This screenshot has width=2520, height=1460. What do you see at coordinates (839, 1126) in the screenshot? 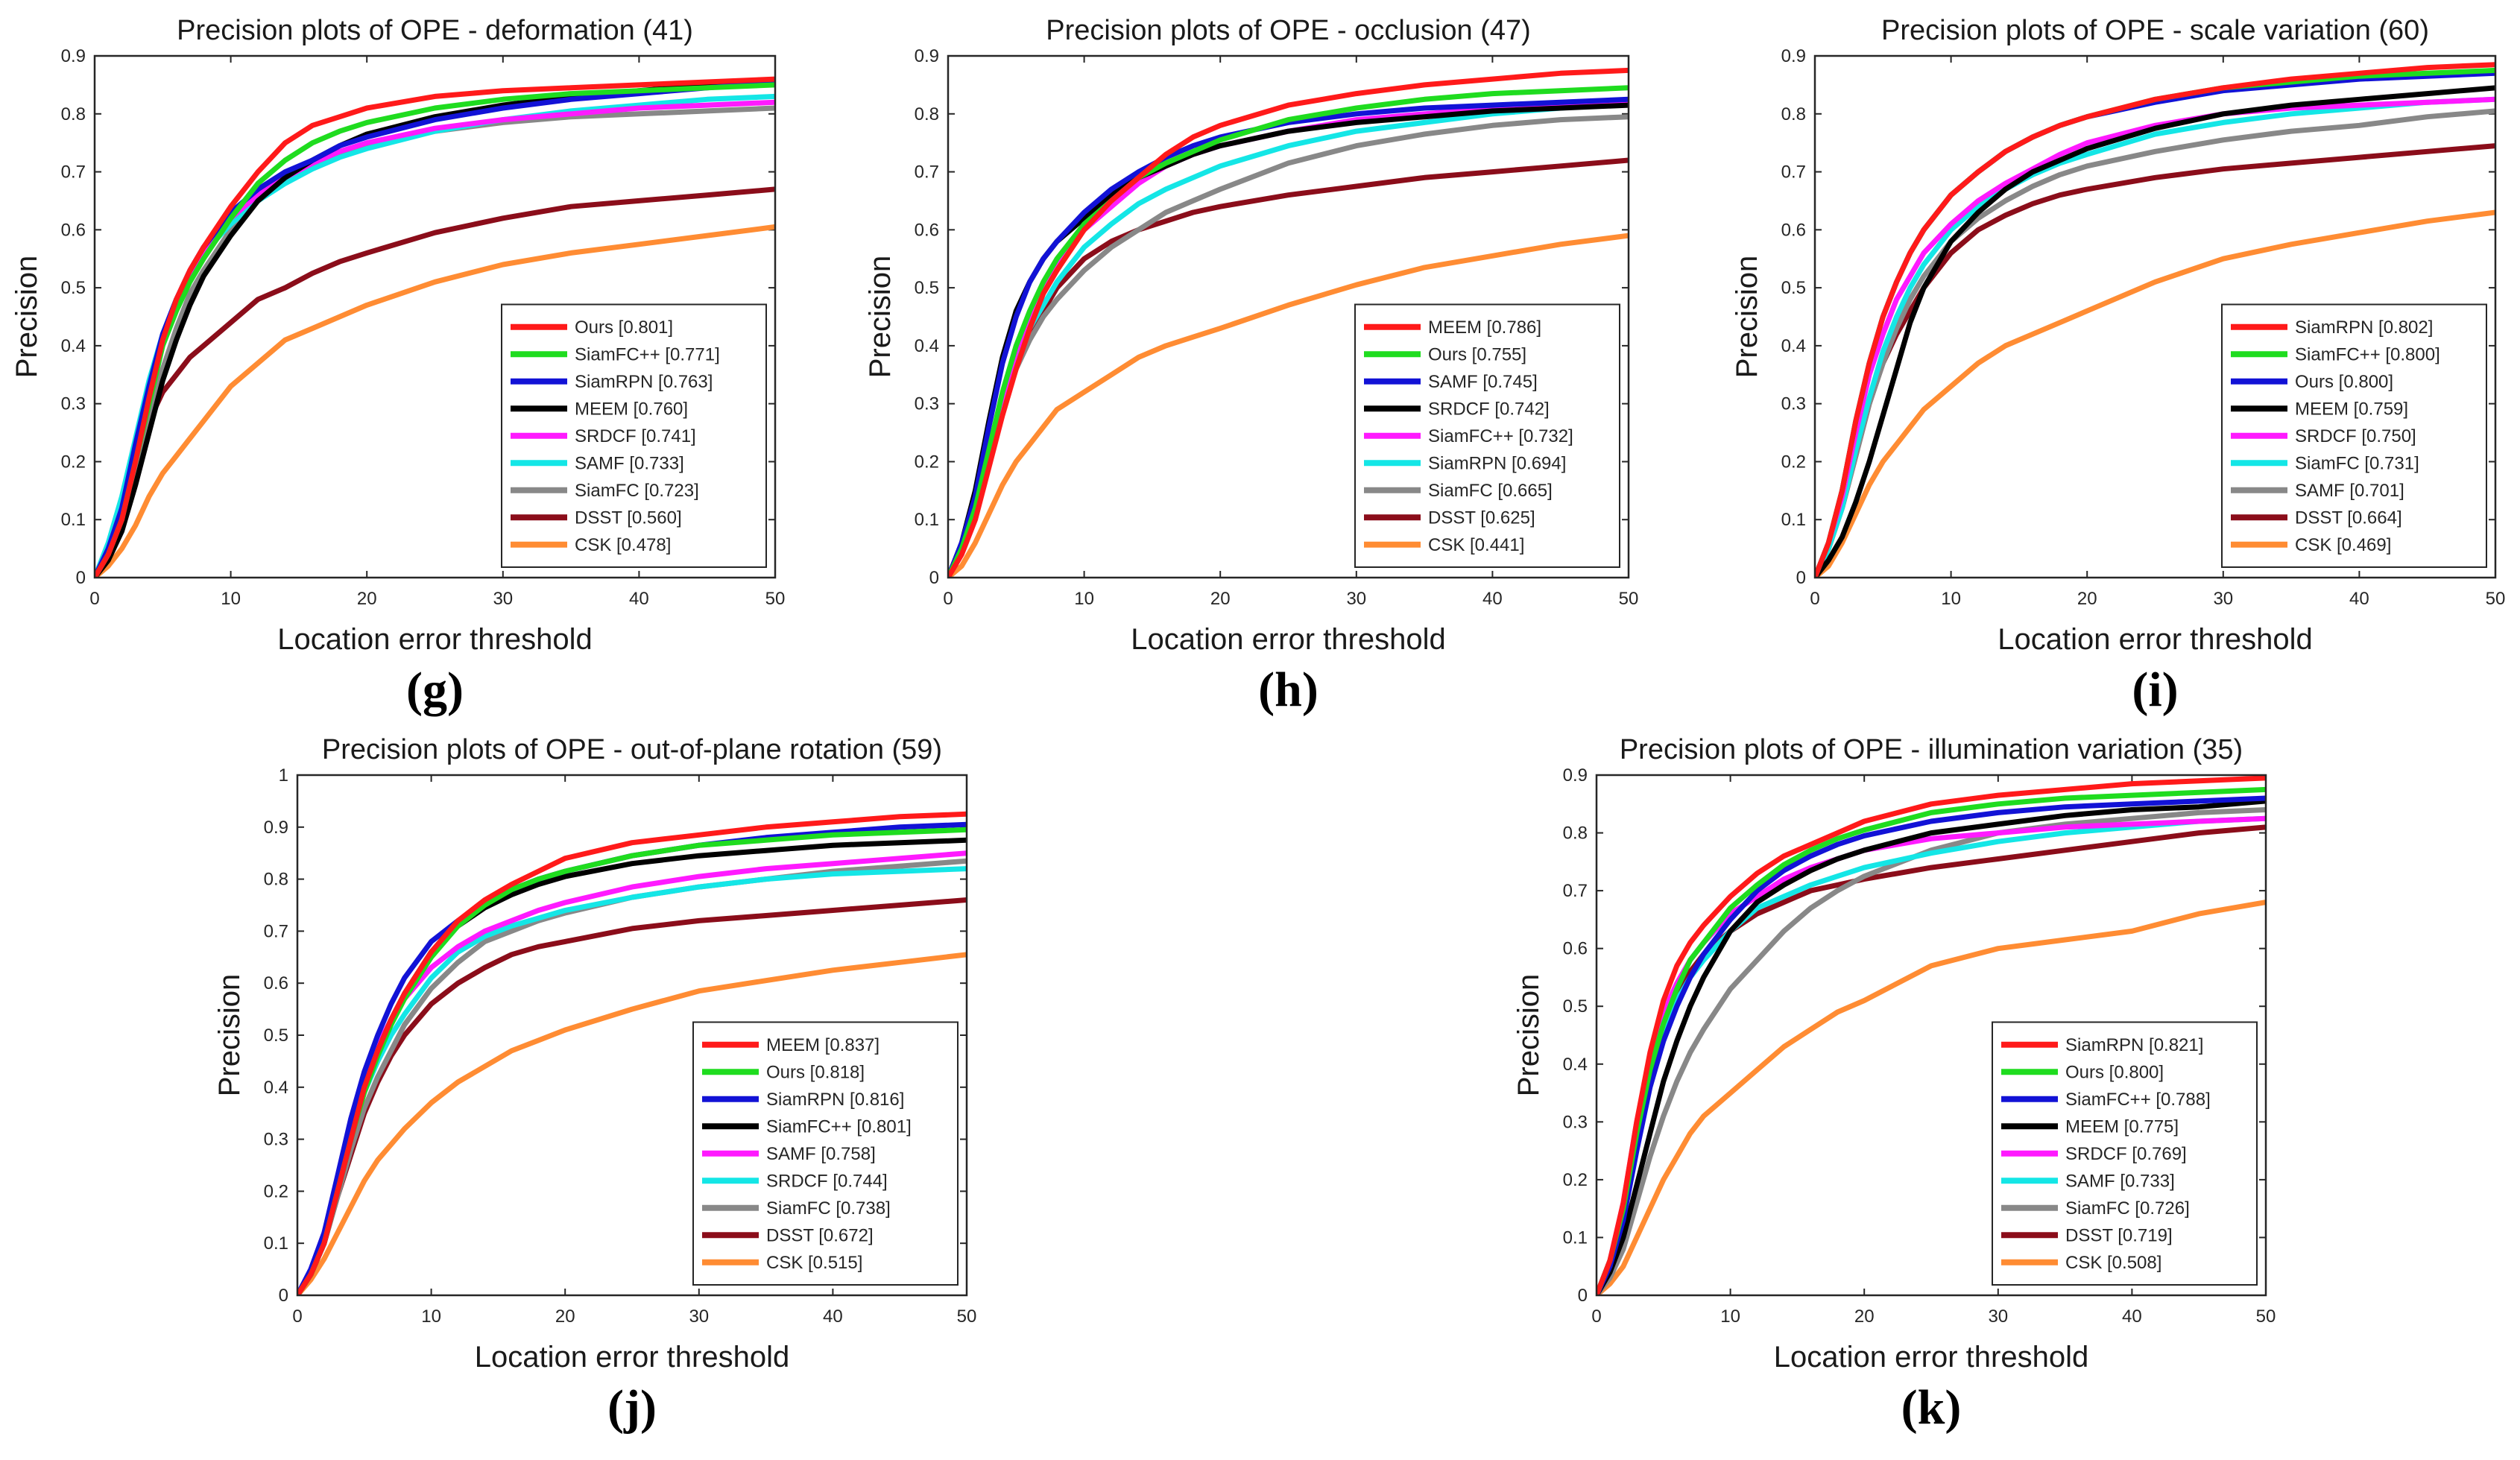
I see `legend-entry: SiamFC++ [0.801]` at bounding box center [839, 1126].